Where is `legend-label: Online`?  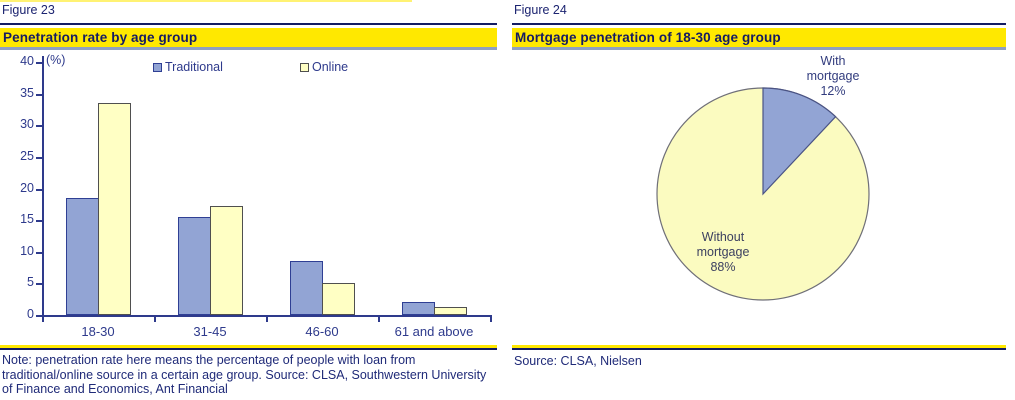 legend-label: Online is located at coordinates (330, 67).